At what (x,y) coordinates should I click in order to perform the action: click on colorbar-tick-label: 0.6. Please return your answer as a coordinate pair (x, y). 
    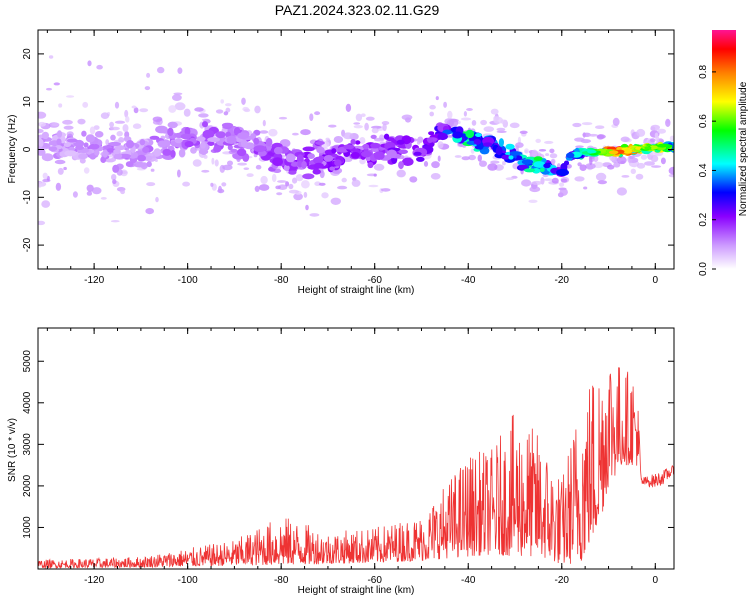
    Looking at the image, I should click on (703, 121).